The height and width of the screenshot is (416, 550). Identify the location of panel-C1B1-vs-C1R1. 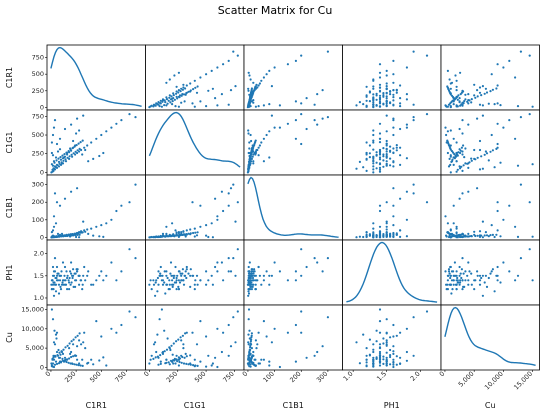
(96, 207).